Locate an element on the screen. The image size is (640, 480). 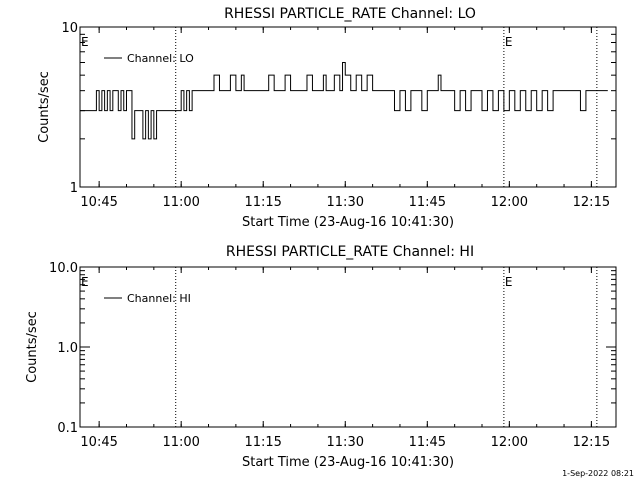
lo-y-tick-label-0: 1 is located at coordinates (74, 188).